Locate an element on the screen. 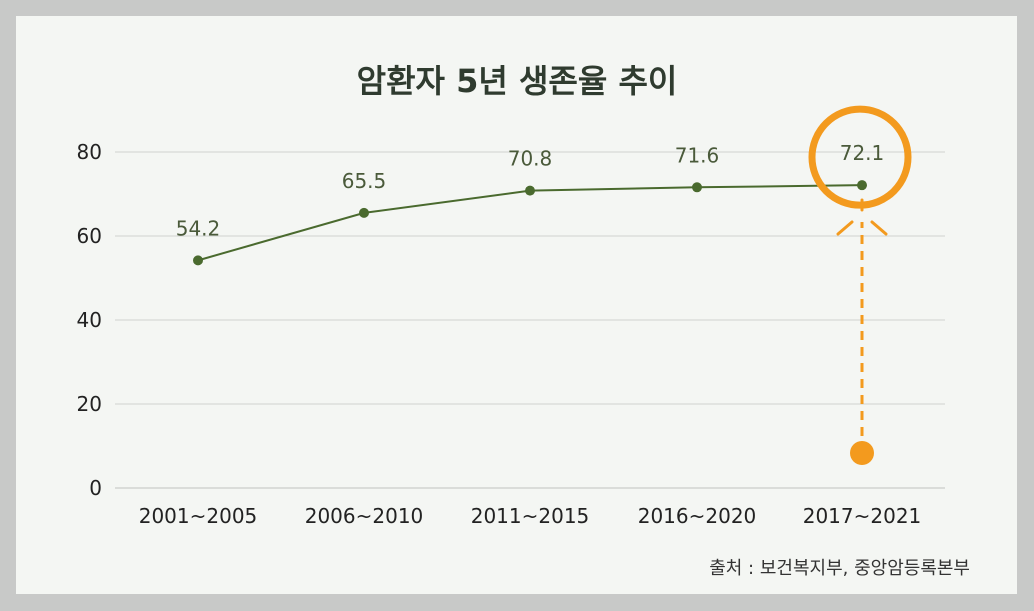 This screenshot has height=611, width=1034. x-tick-label: 2016~2020 is located at coordinates (697, 516).